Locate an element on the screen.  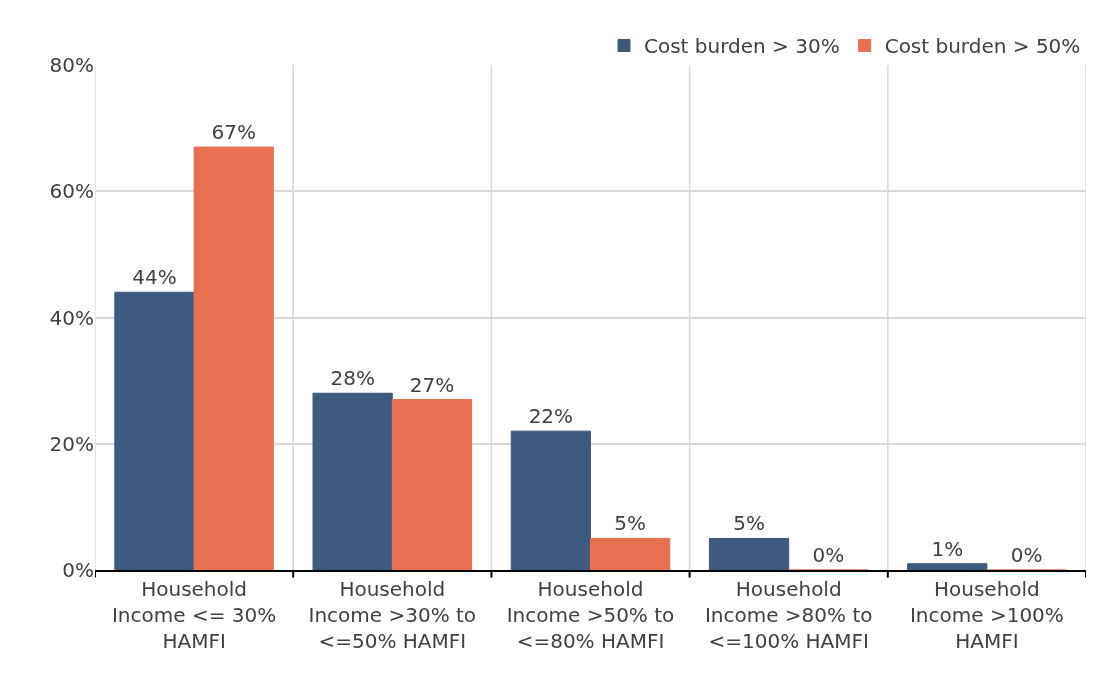
legend-label: Cost burden > 30% is located at coordinates (742, 46).